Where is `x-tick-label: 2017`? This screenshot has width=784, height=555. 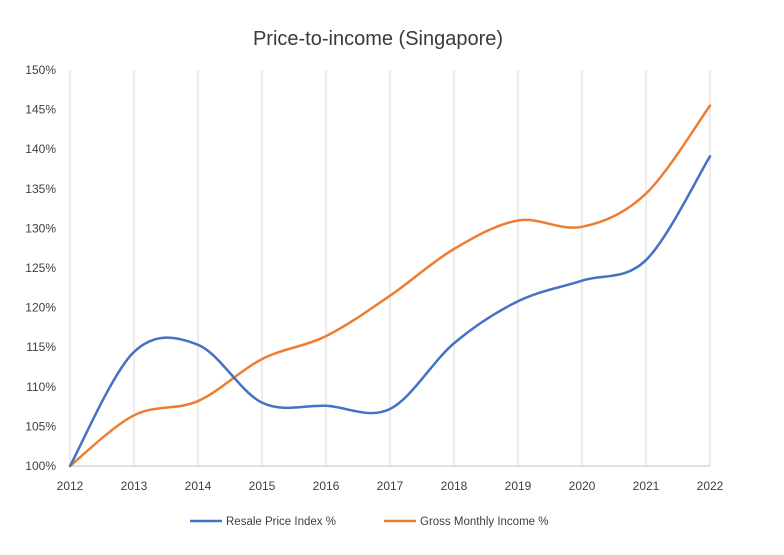
x-tick-label: 2017 is located at coordinates (390, 486).